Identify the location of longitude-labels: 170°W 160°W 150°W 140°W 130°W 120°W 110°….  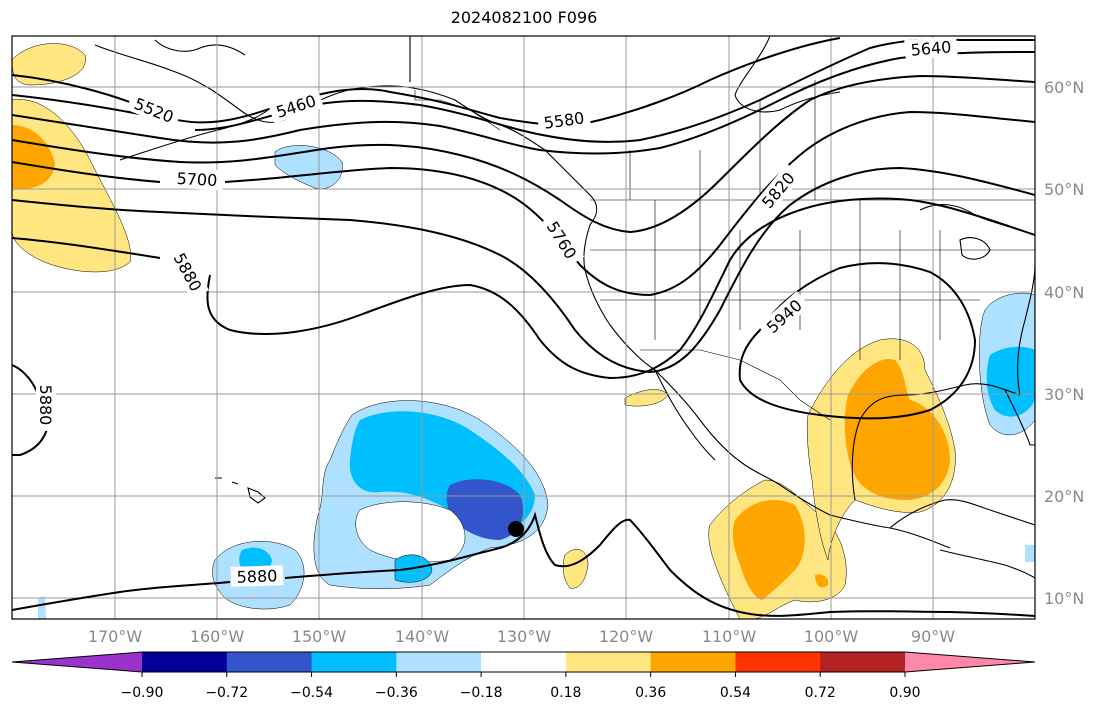
(521, 636).